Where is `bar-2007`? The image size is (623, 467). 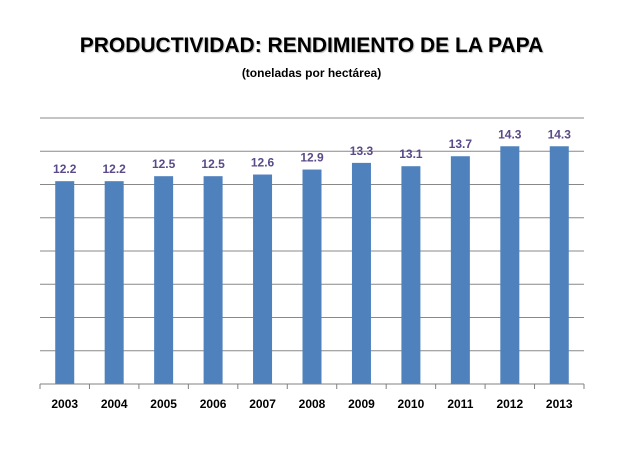
bar-2007 is located at coordinates (263, 279).